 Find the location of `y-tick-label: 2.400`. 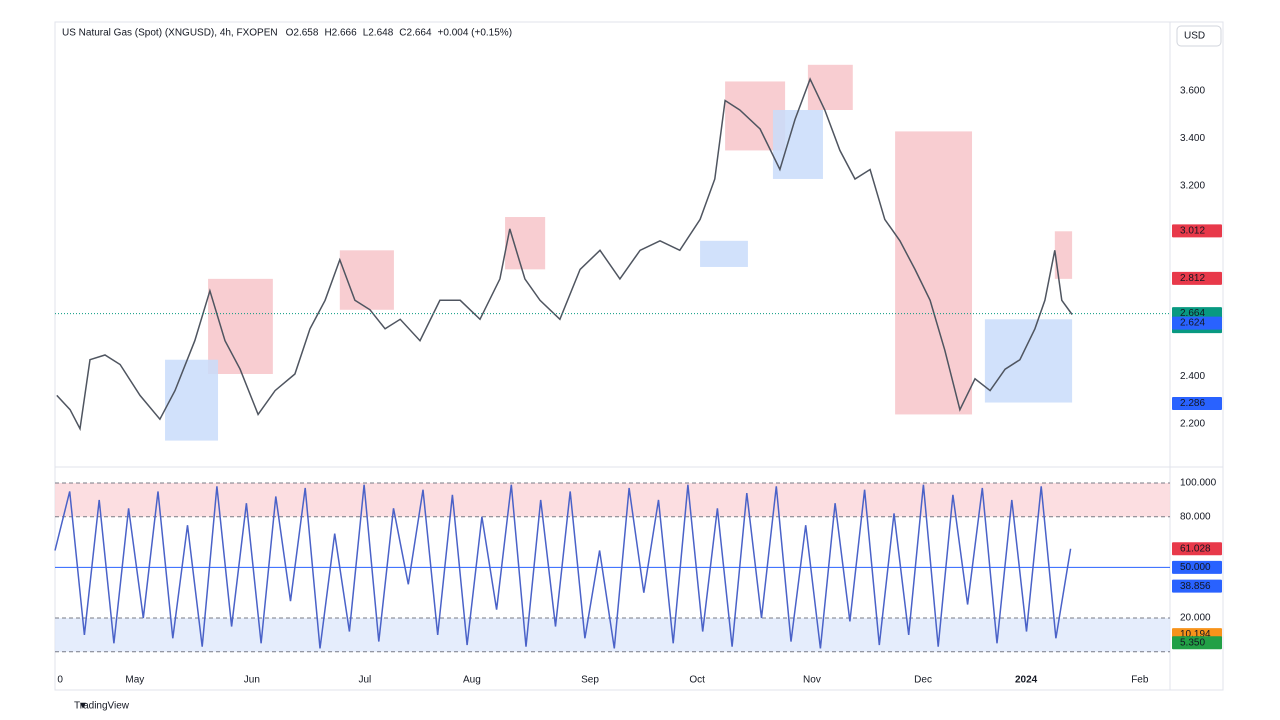

y-tick-label: 2.400 is located at coordinates (1192, 376).